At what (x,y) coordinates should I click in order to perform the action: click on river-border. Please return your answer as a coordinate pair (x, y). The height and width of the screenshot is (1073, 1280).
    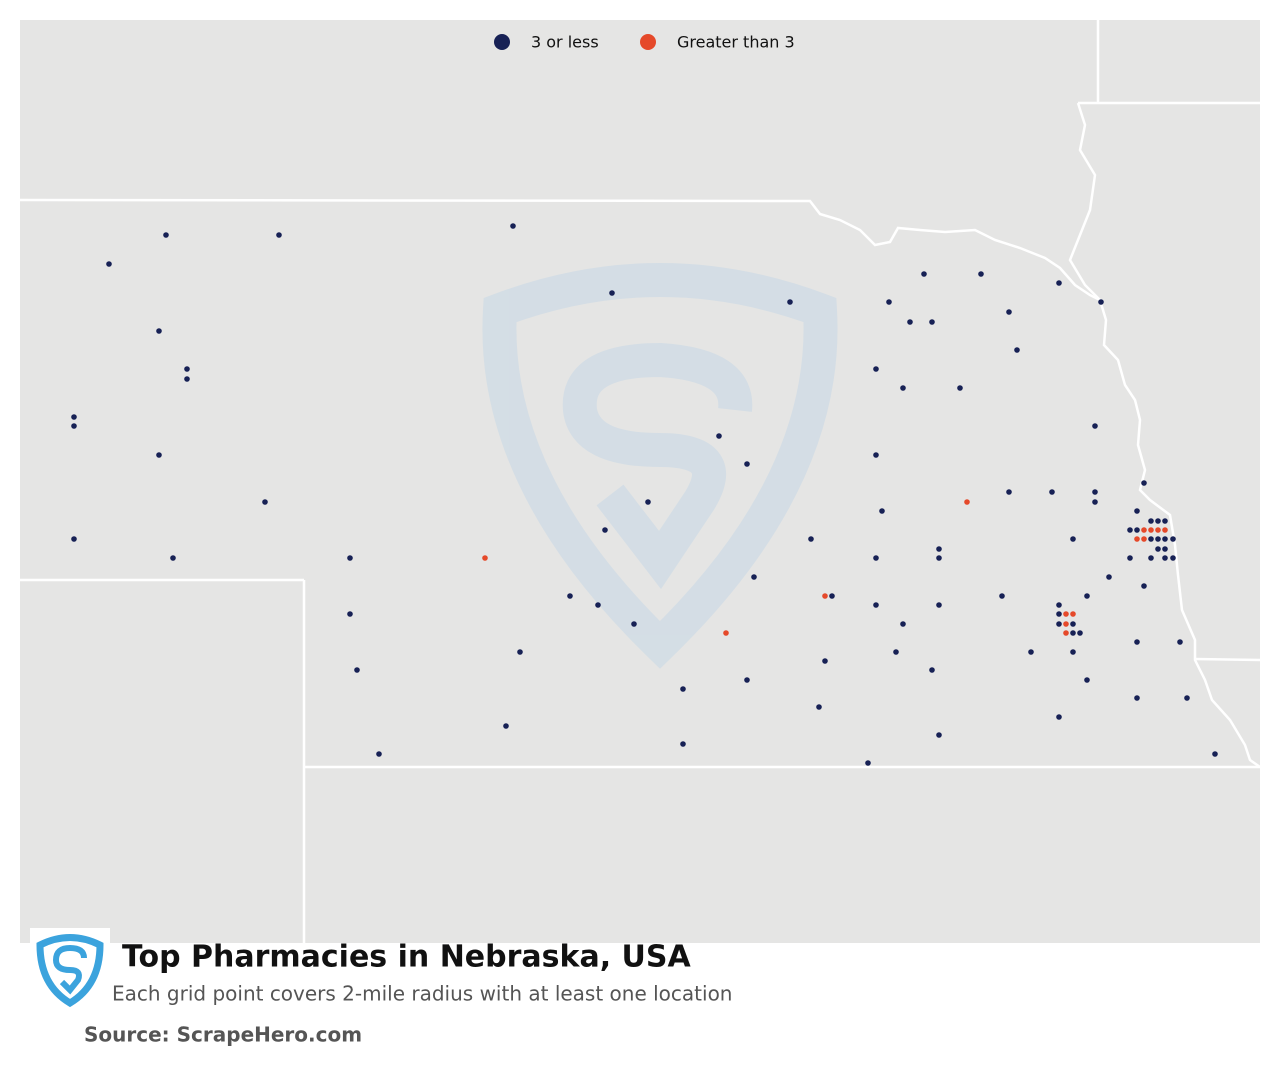
    Looking at the image, I should click on (1084, 201).